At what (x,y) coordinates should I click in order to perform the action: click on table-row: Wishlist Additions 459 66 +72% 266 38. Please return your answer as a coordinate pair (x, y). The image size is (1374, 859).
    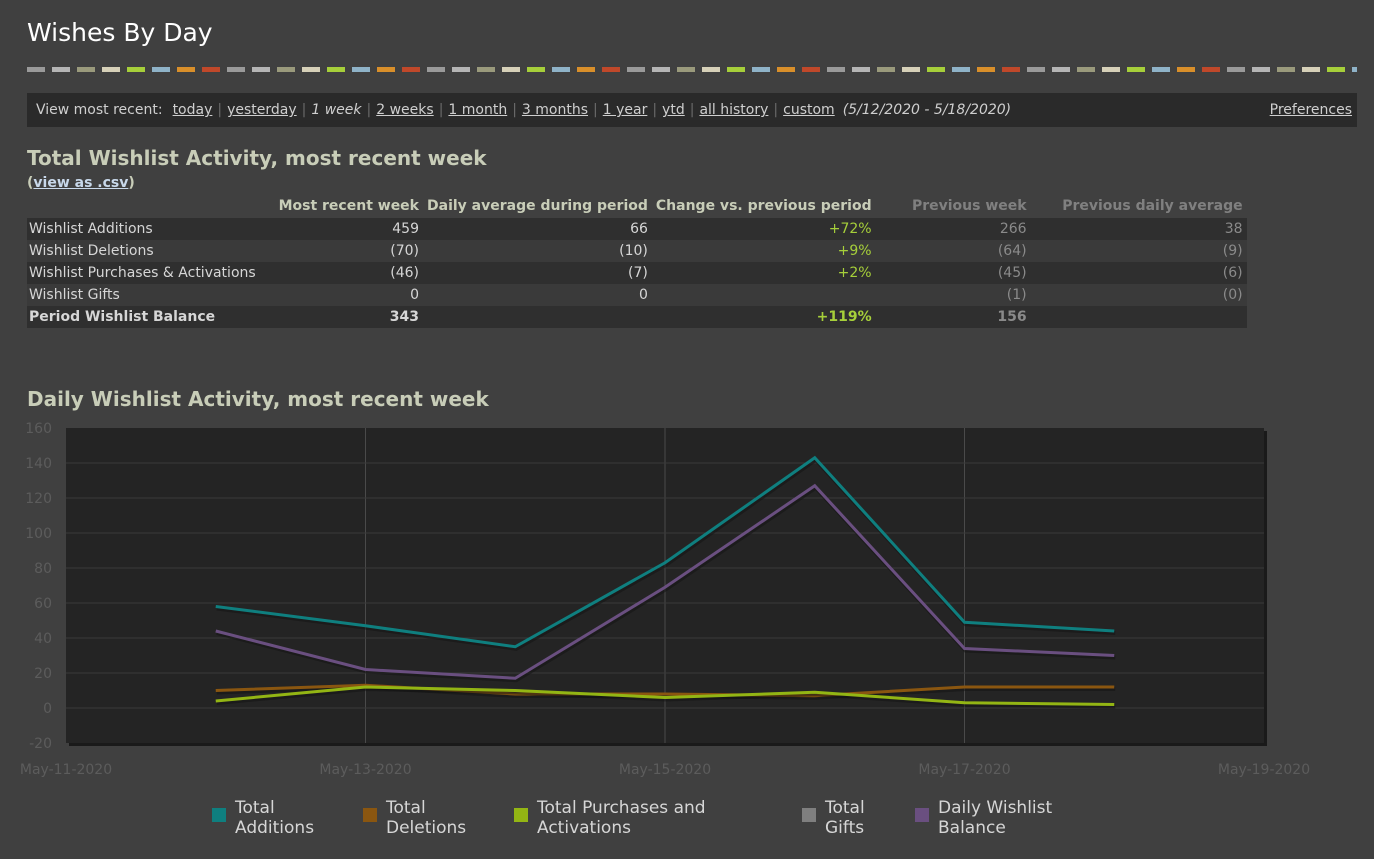
    Looking at the image, I should click on (637, 229).